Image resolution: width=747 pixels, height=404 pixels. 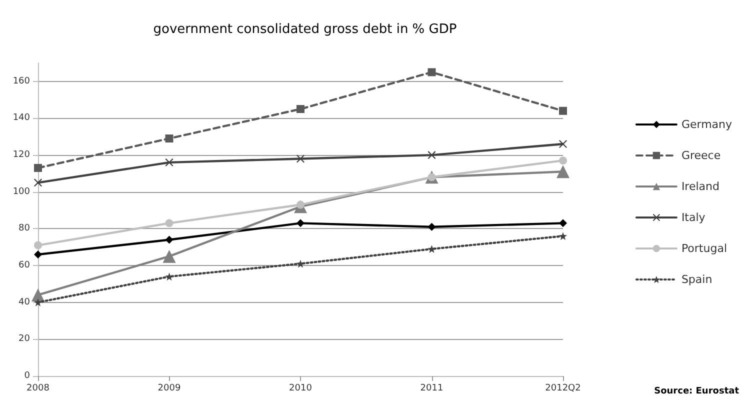 I want to click on y-tick-label: 80, so click(x=24, y=229).